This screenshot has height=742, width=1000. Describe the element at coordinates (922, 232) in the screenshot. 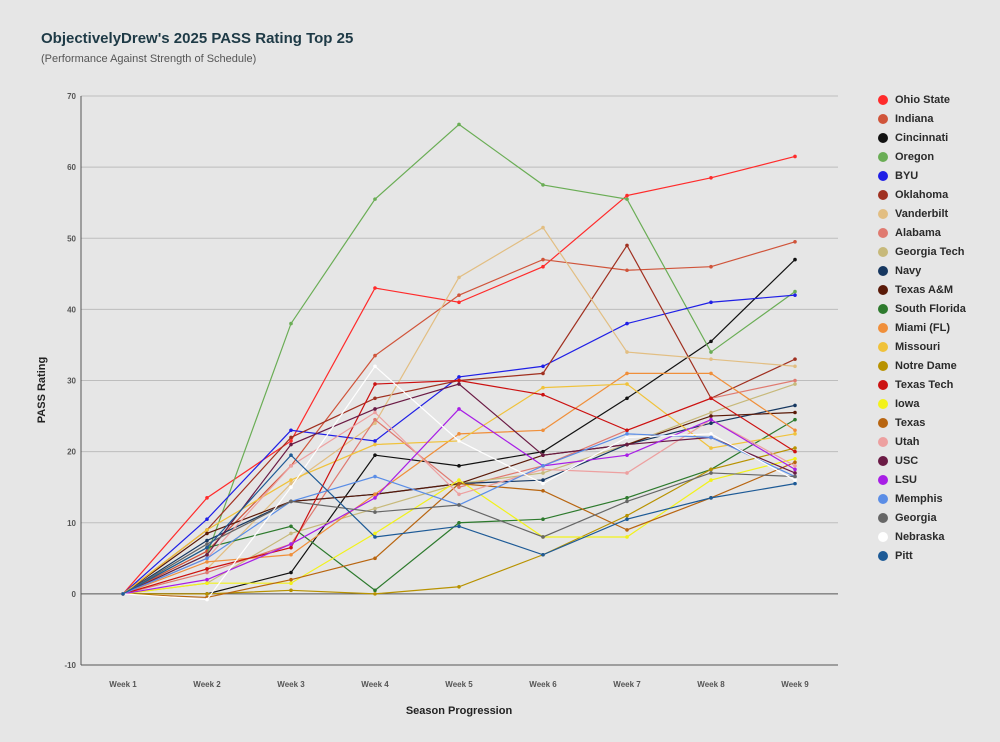

I see `legend-item-alabama: Alabama` at that location.